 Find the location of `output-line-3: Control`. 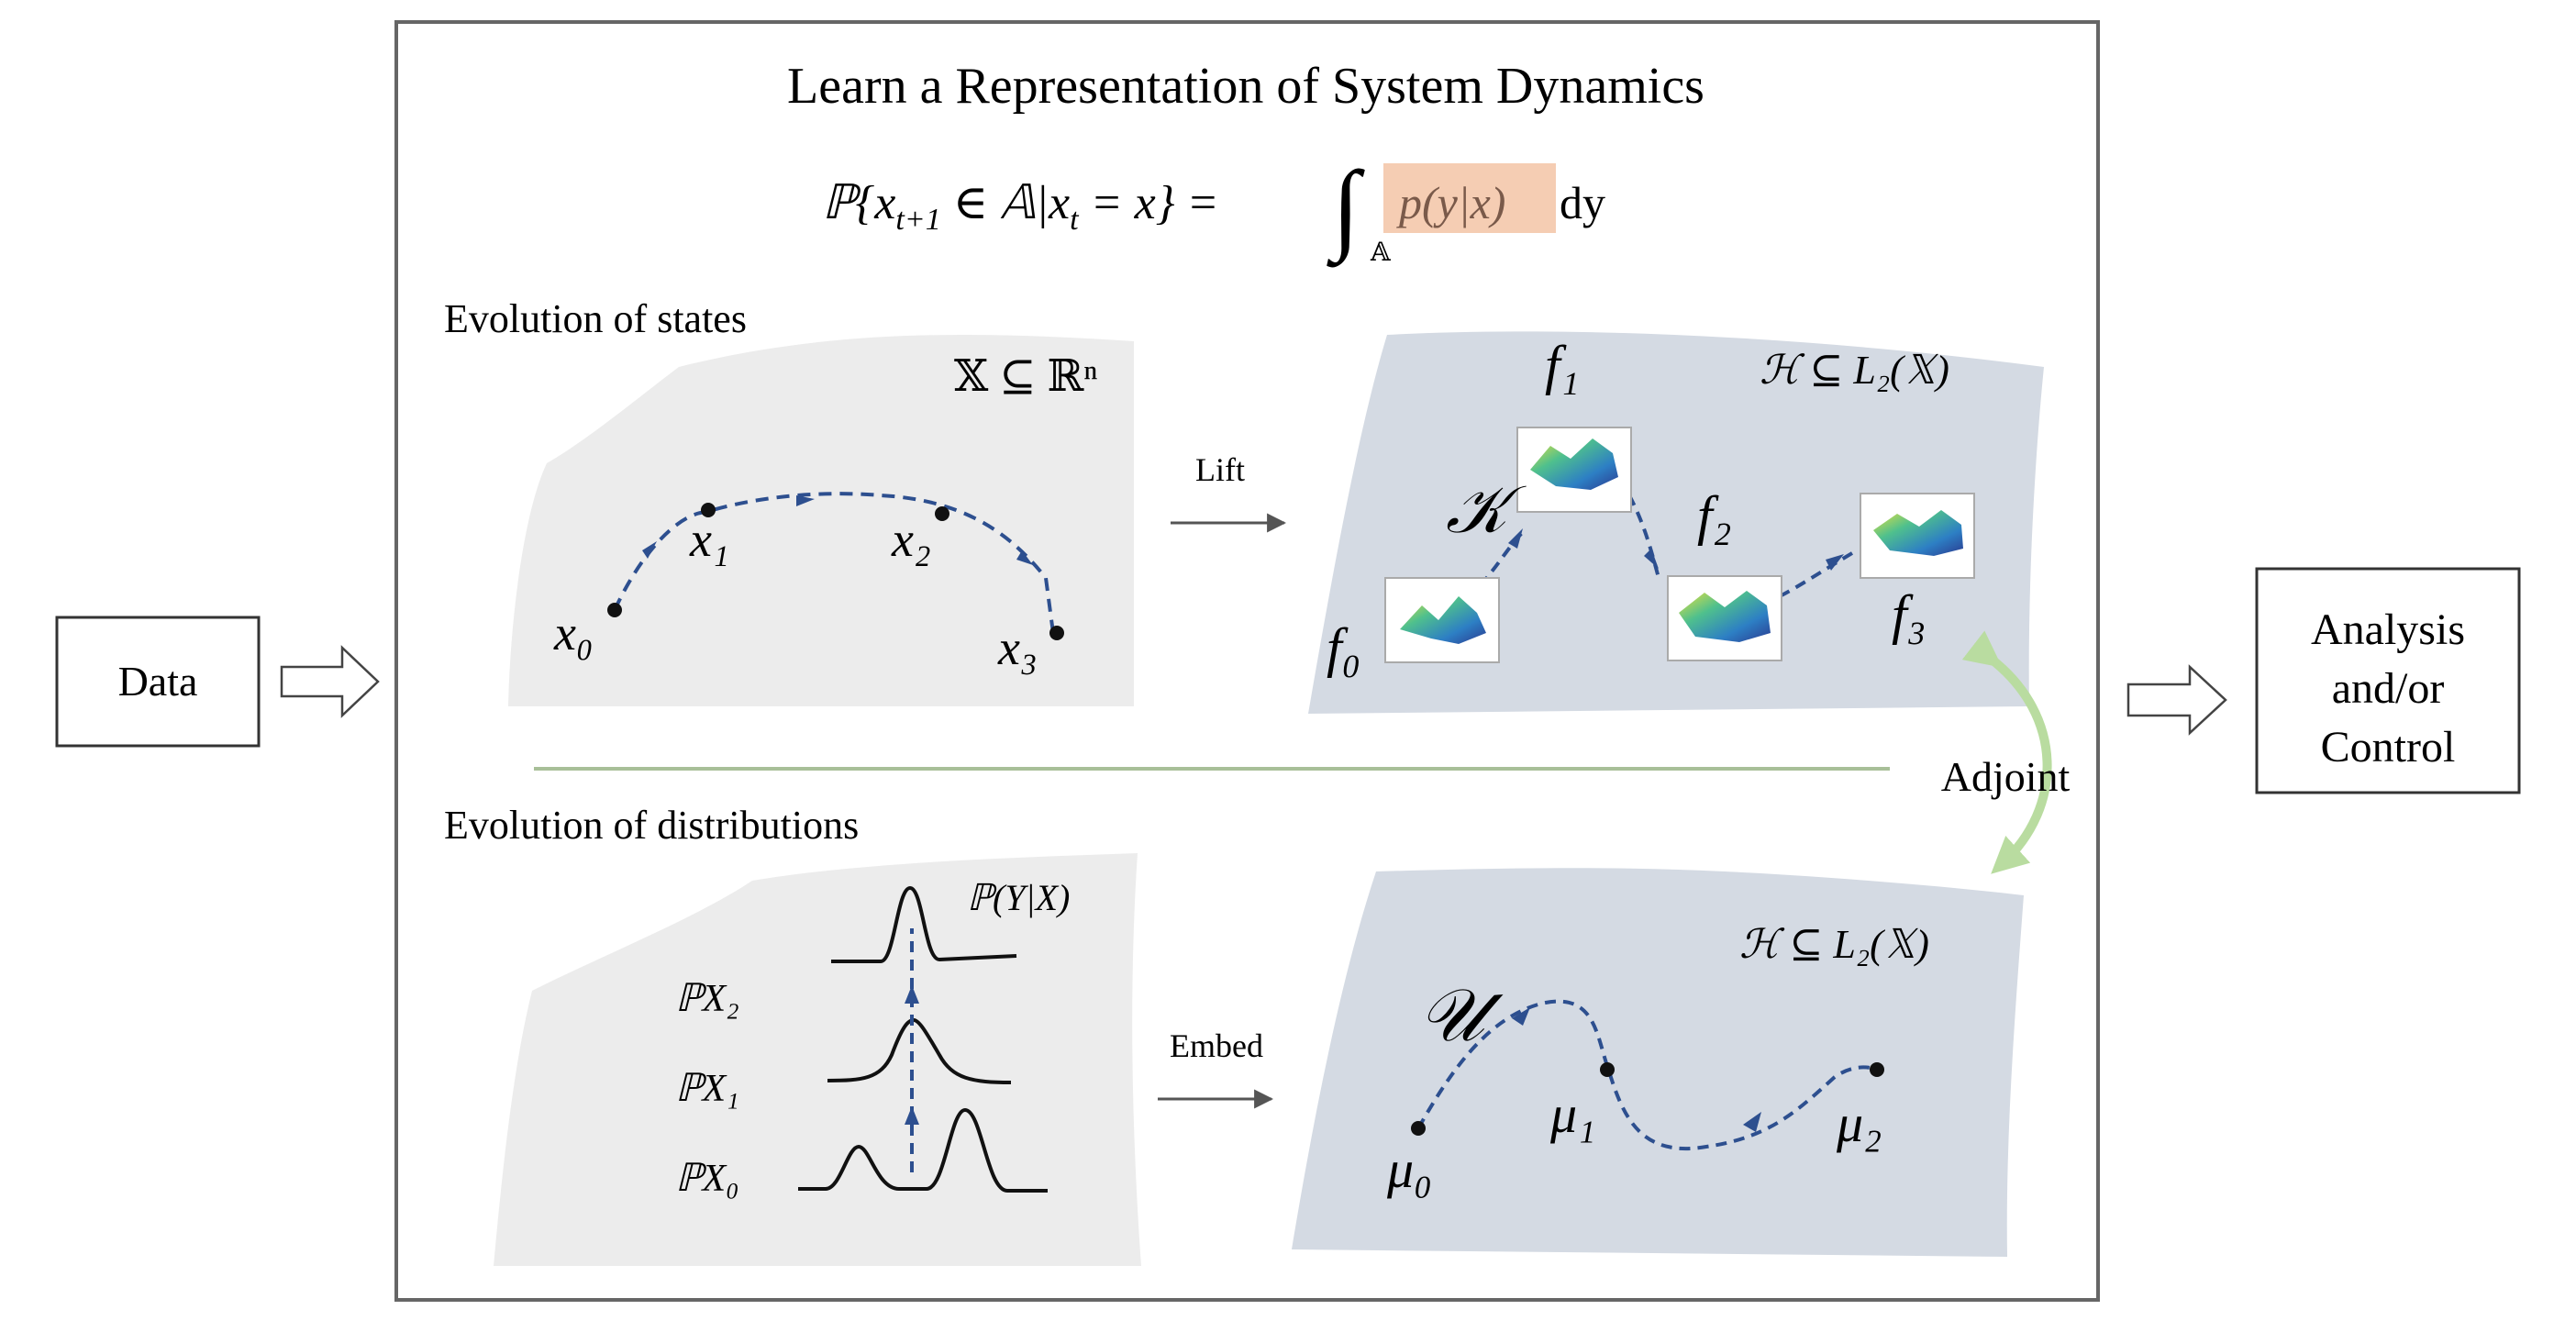

output-line-3: Control is located at coordinates (2388, 747).